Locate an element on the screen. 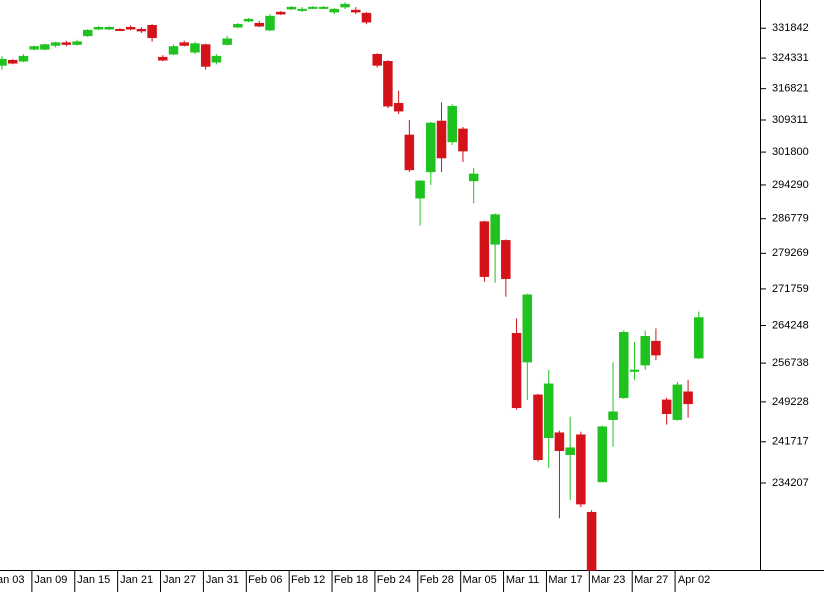  y-tick-label: 256738 is located at coordinates (790, 363).